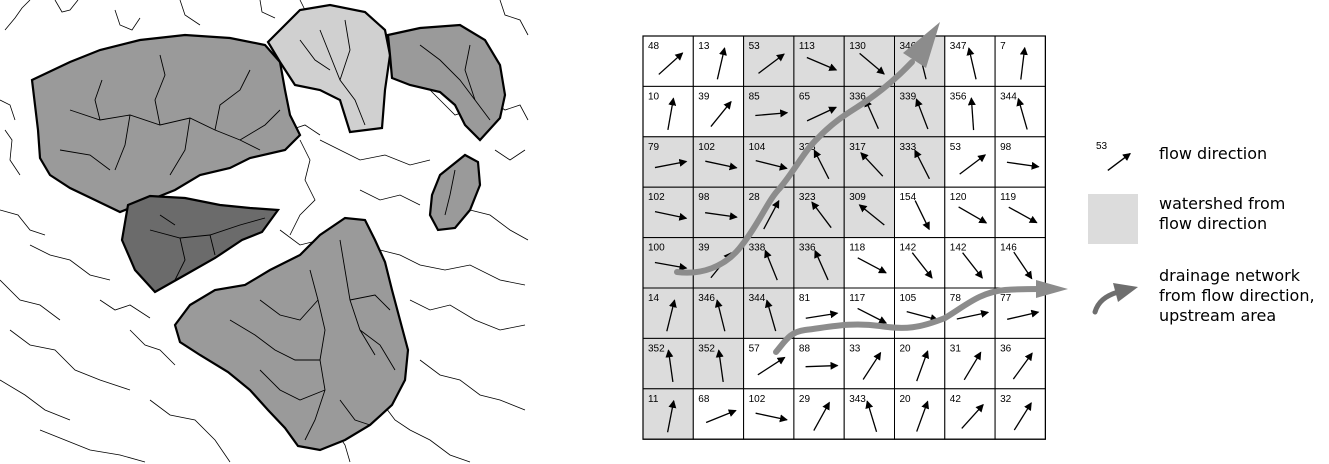  Describe the element at coordinates (920, 212) in the screenshot. I see `grid-cell-r3-c5: 154` at that location.